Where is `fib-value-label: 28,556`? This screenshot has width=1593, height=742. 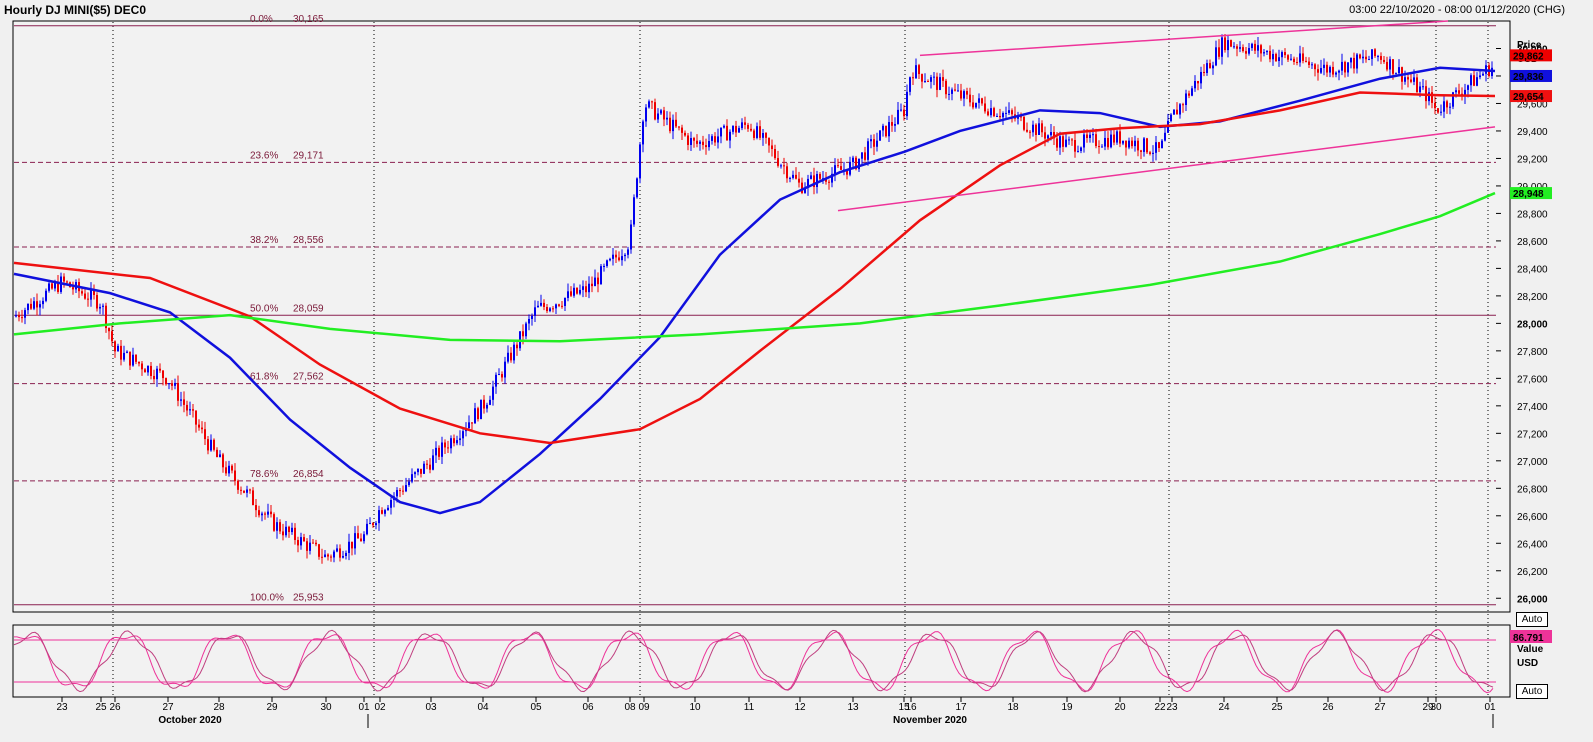 fib-value-label: 28,556 is located at coordinates (308, 240).